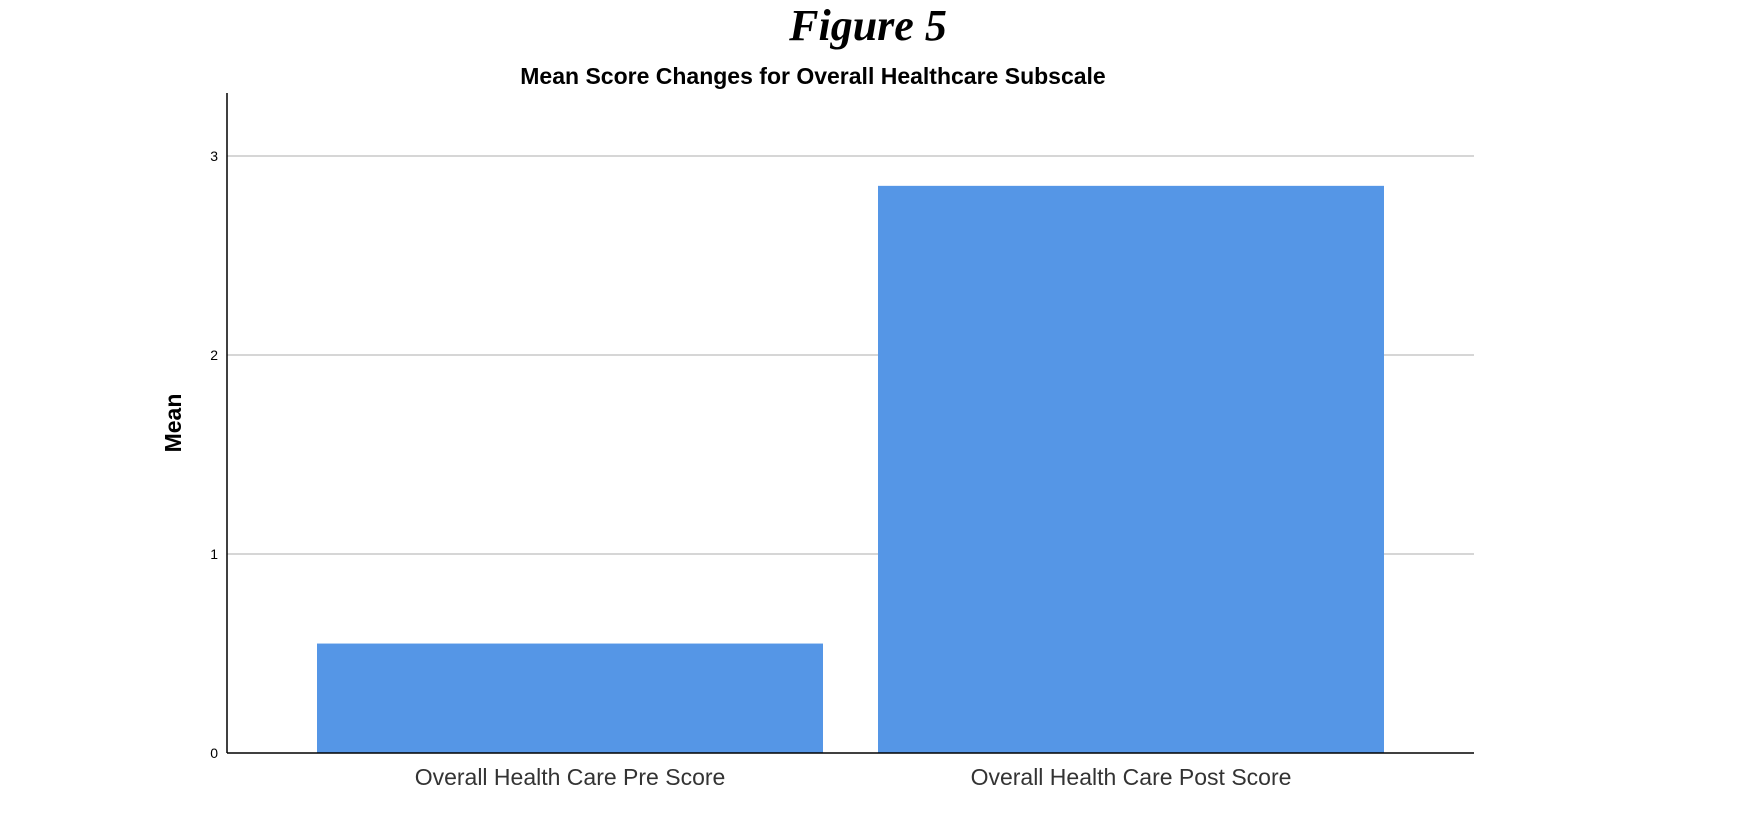 The width and height of the screenshot is (1737, 815). What do you see at coordinates (867, 25) in the screenshot?
I see `figure-label: Figure 5` at bounding box center [867, 25].